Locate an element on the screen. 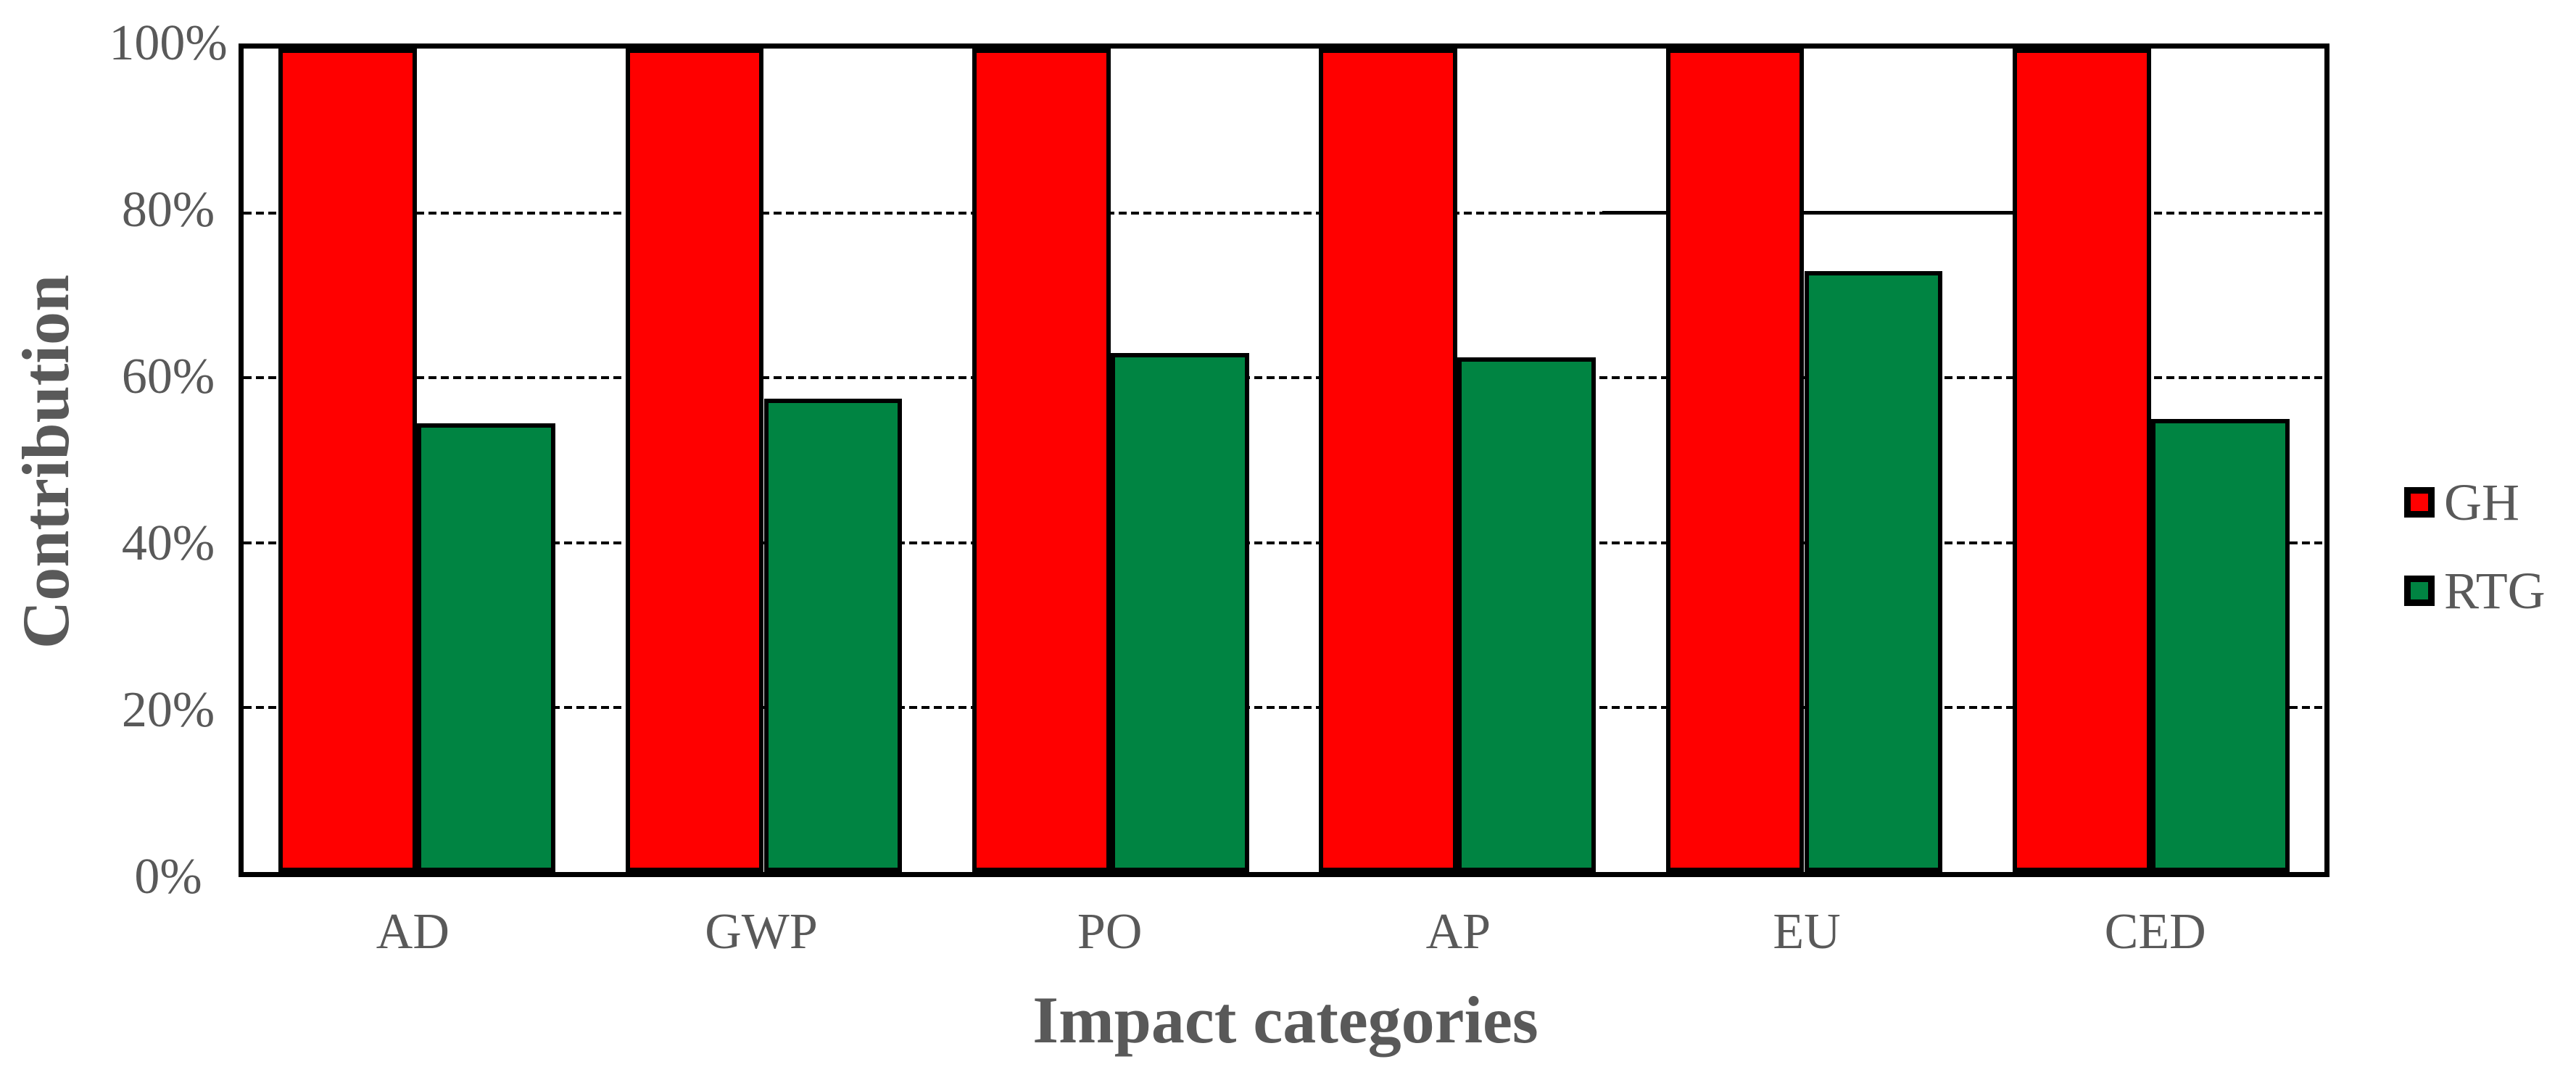 This screenshot has height=1067, width=2576. legend-entry-rtg: RTG is located at coordinates (2475, 590).